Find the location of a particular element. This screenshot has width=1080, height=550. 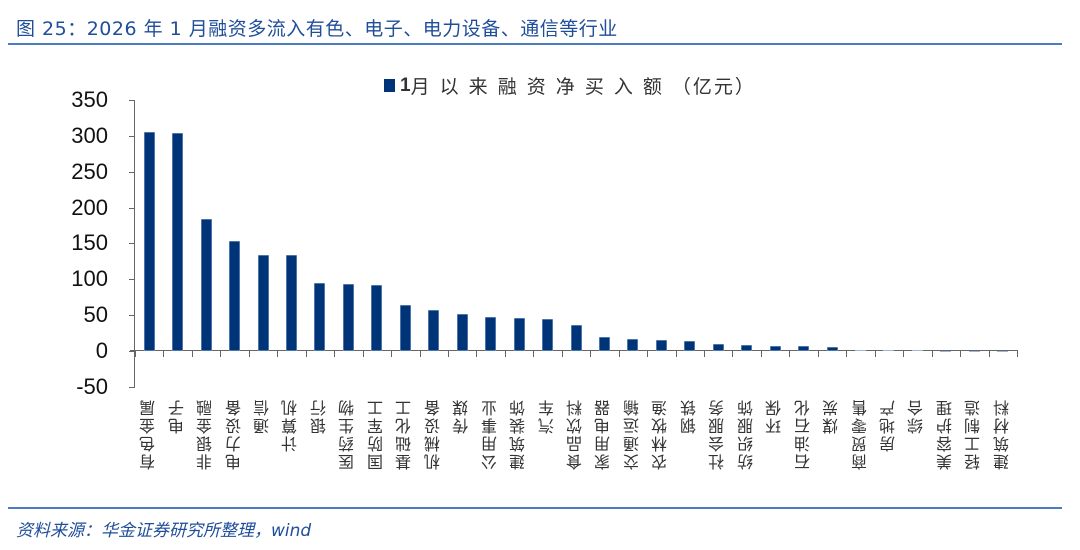

legend-label: 月 以 来 融 资 净 买 入 额 （亿元） is located at coordinates (583, 87).